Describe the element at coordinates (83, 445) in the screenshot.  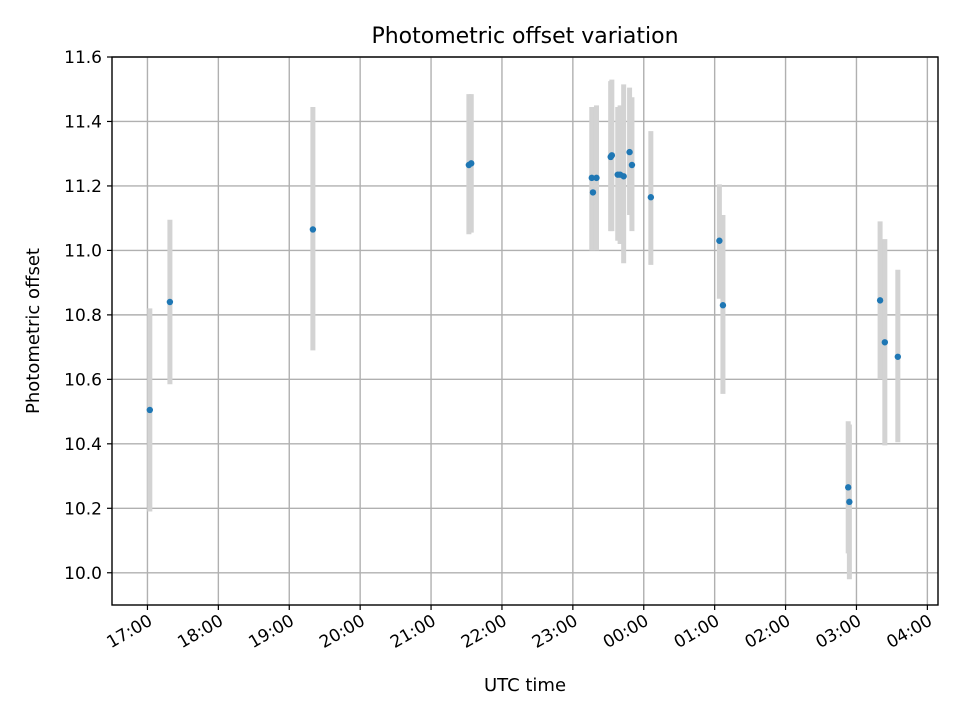
I see `y-tick-label: 10.4` at that location.